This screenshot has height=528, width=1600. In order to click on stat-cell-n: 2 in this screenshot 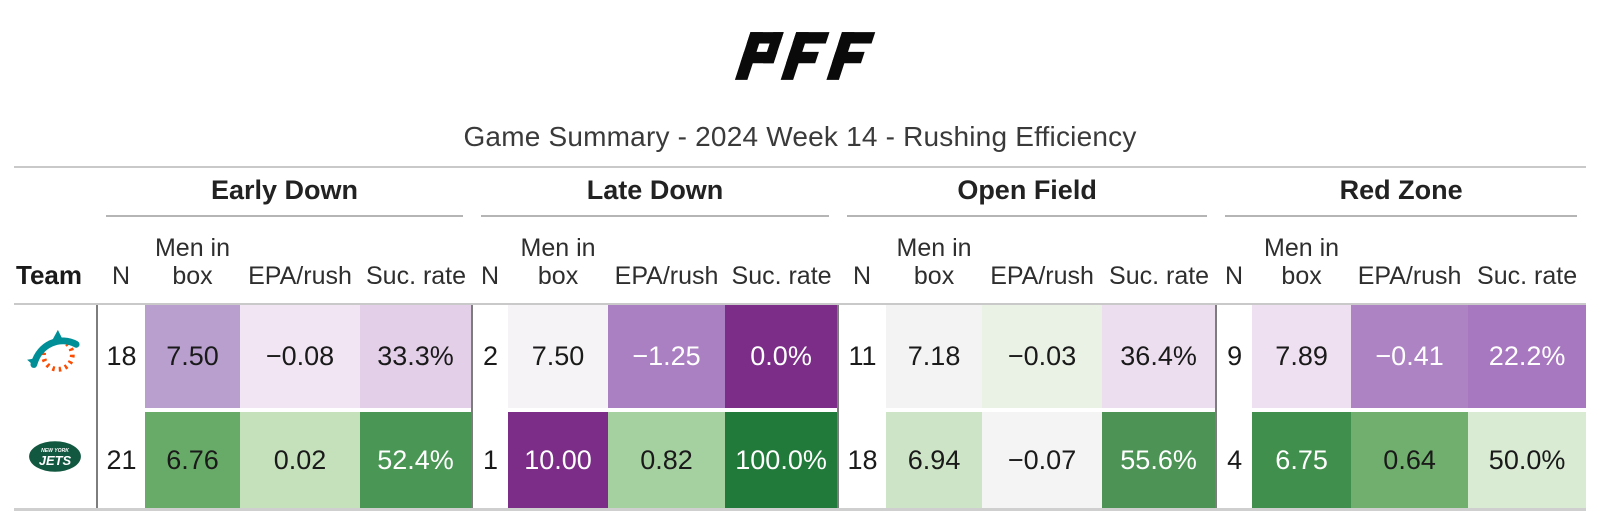, I will do `click(490, 356)`.